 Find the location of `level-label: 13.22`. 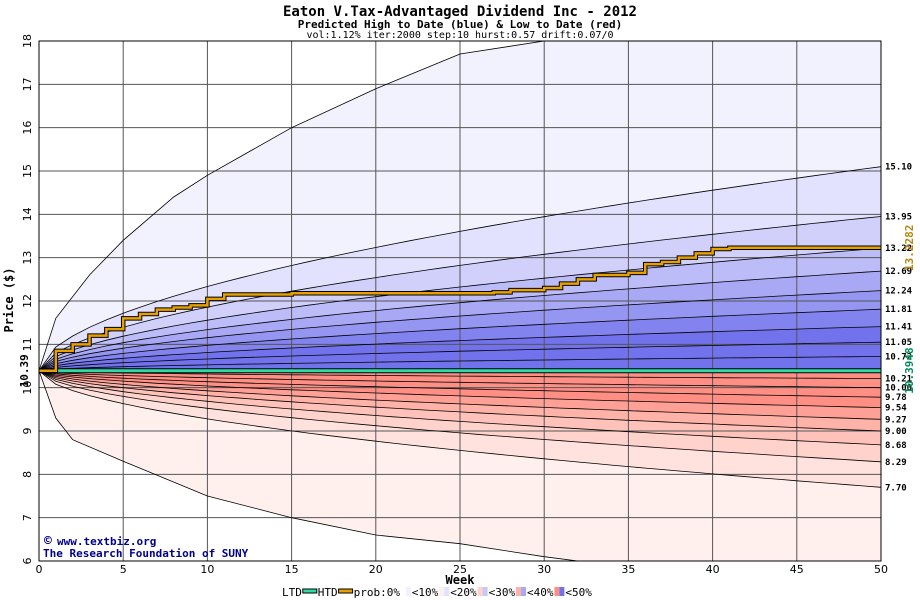

level-label: 13.22 is located at coordinates (898, 249).